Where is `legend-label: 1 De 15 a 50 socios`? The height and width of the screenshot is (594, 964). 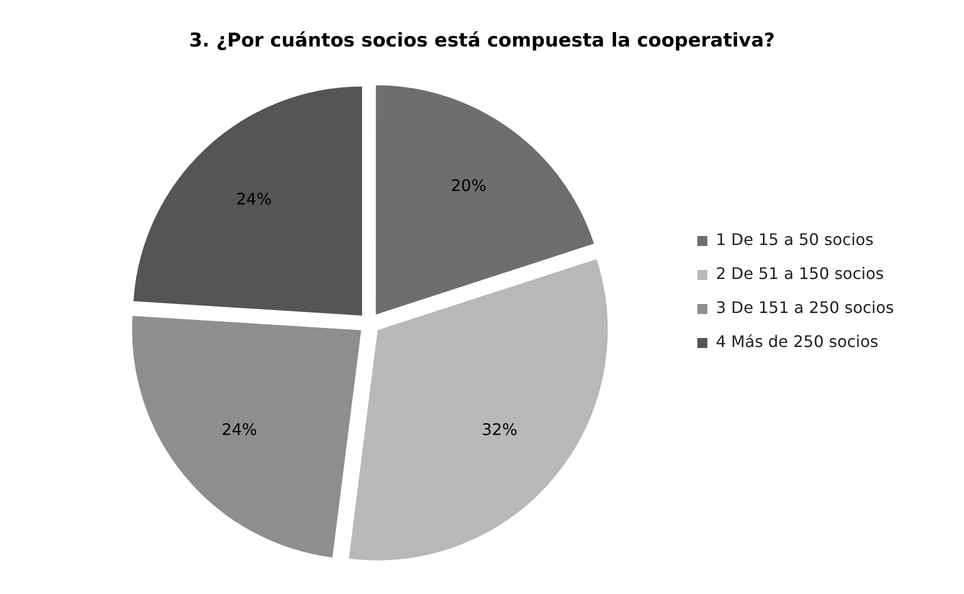
legend-label: 1 De 15 a 50 socios is located at coordinates (795, 240).